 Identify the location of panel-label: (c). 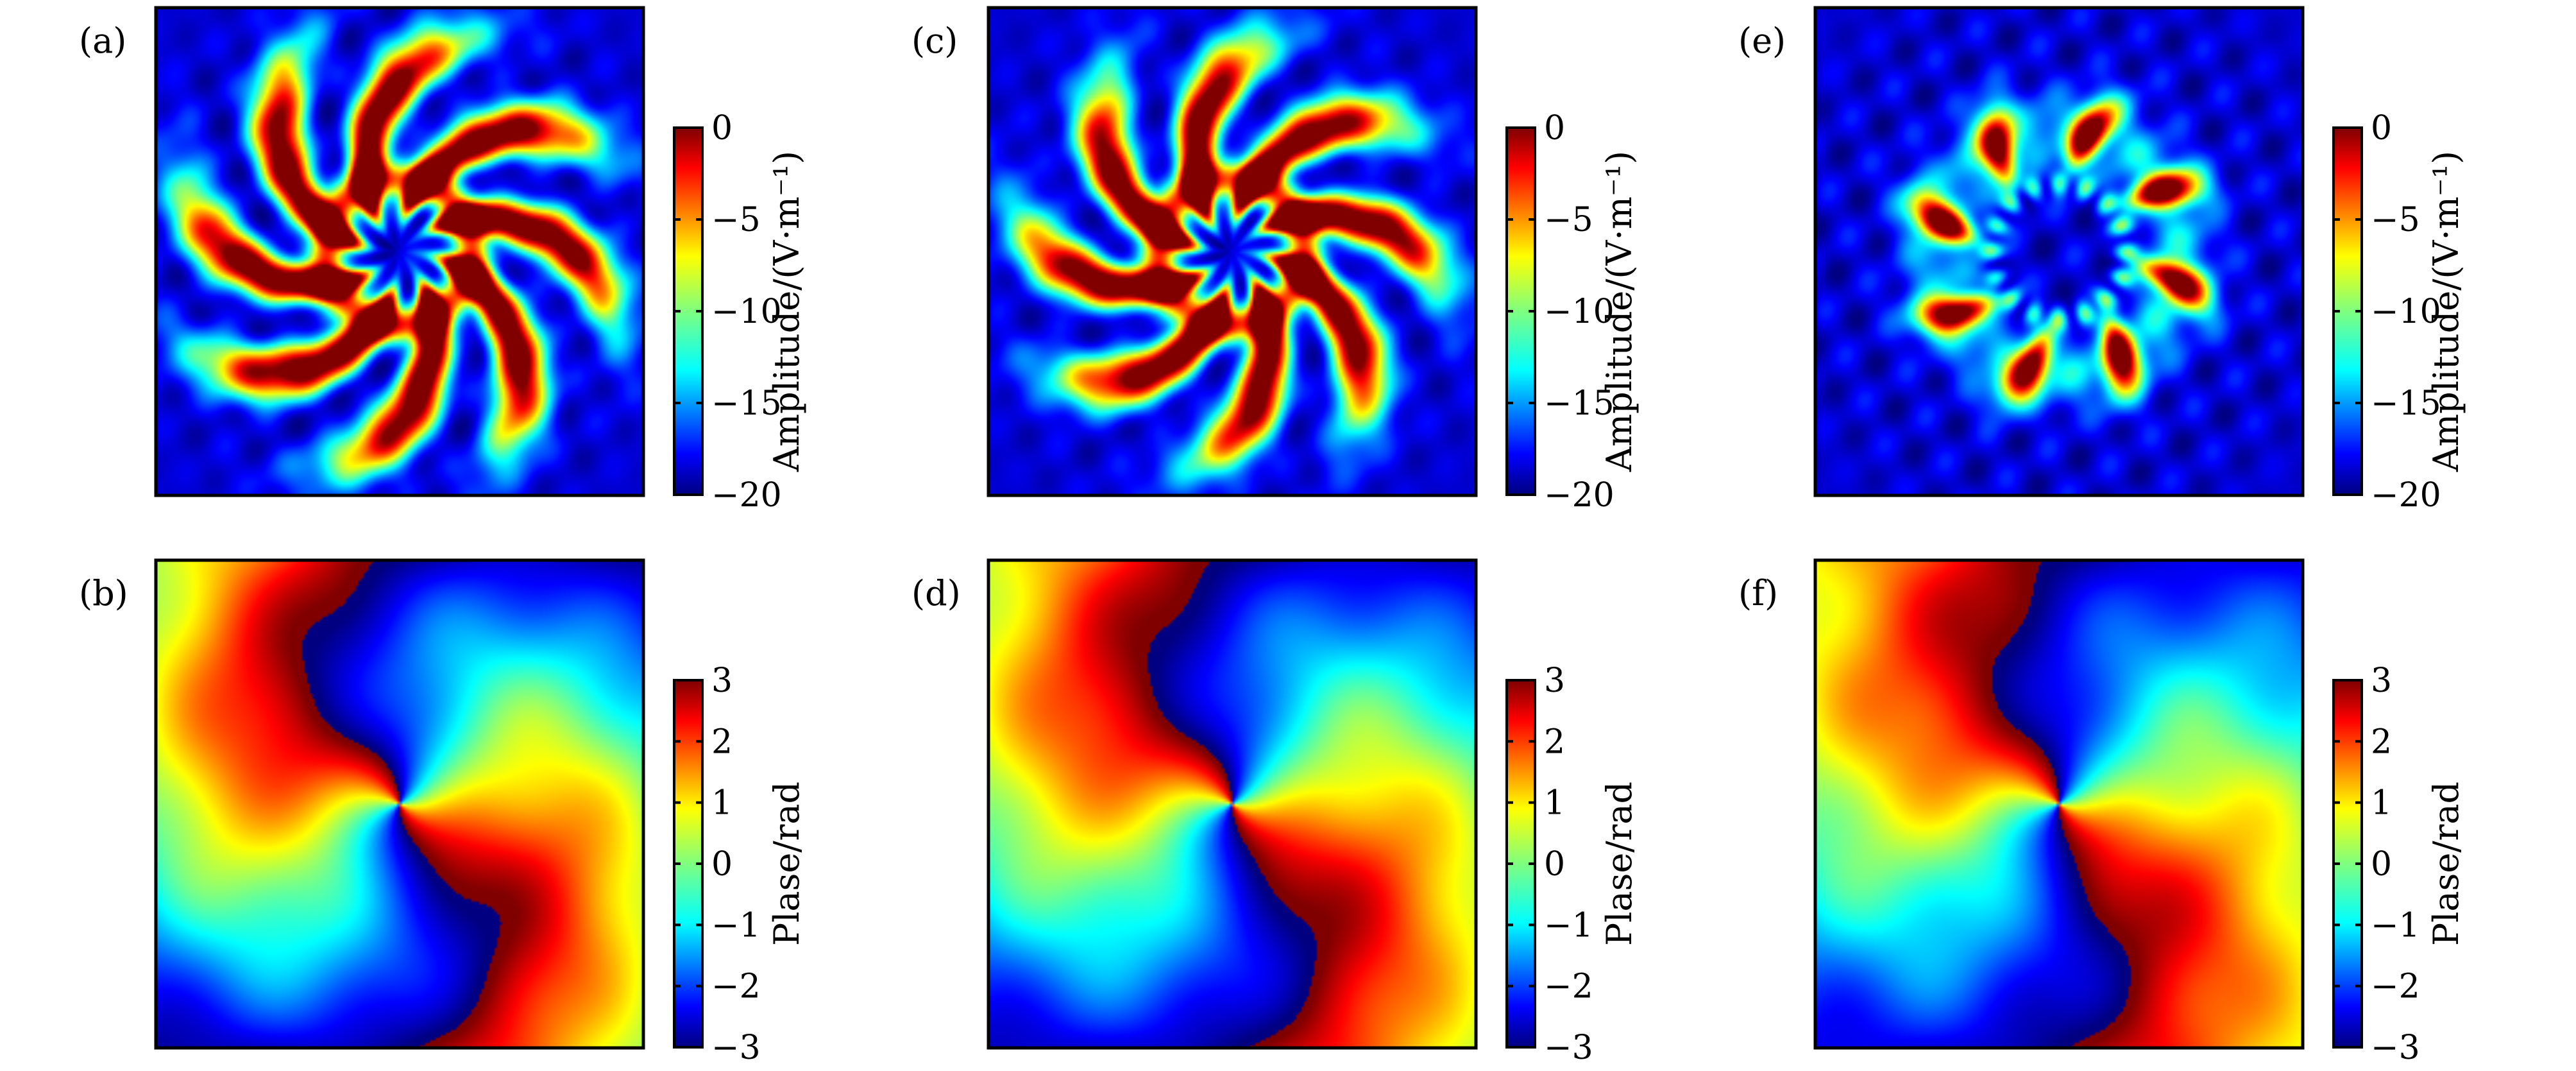
(934, 41).